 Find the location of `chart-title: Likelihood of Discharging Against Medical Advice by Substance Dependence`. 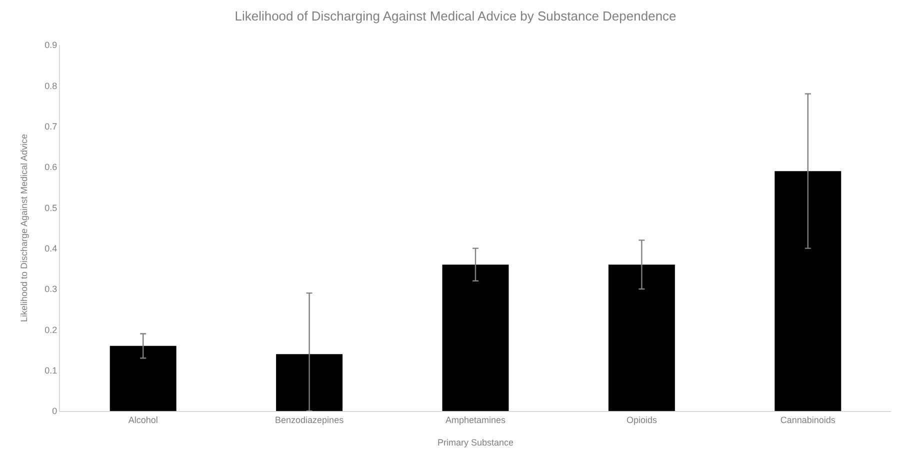

chart-title: Likelihood of Discharging Against Medical Advice by Substance Dependence is located at coordinates (455, 16).